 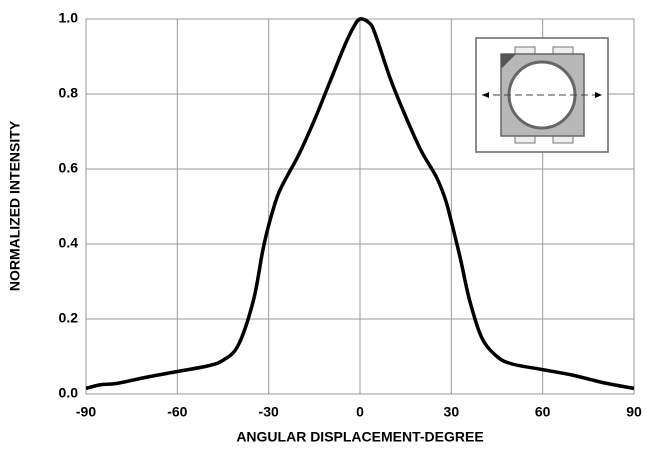 What do you see at coordinates (69, 243) in the screenshot?
I see `y-tick-label: 0.4` at bounding box center [69, 243].